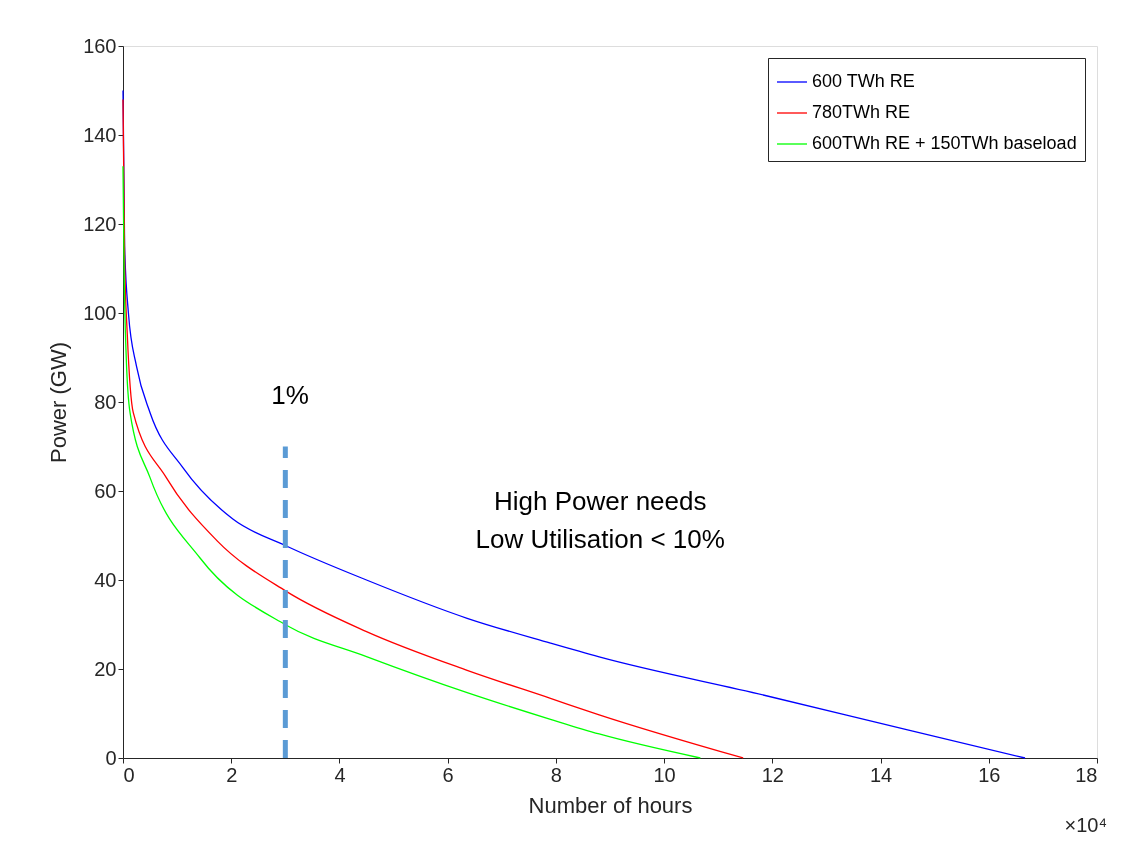 Image resolution: width=1134 pixels, height=853 pixels. I want to click on x-tick-label: 0, so click(129, 774).